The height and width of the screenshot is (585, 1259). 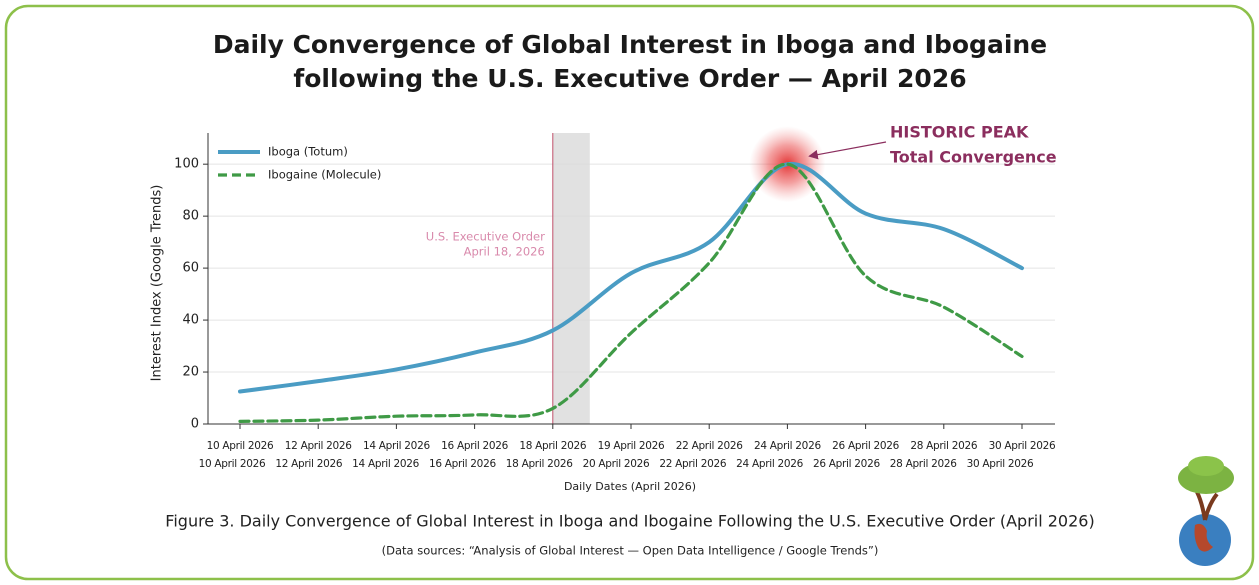 I want to click on x-tick-label-secondary: 10 April 2026, so click(x=232, y=464).